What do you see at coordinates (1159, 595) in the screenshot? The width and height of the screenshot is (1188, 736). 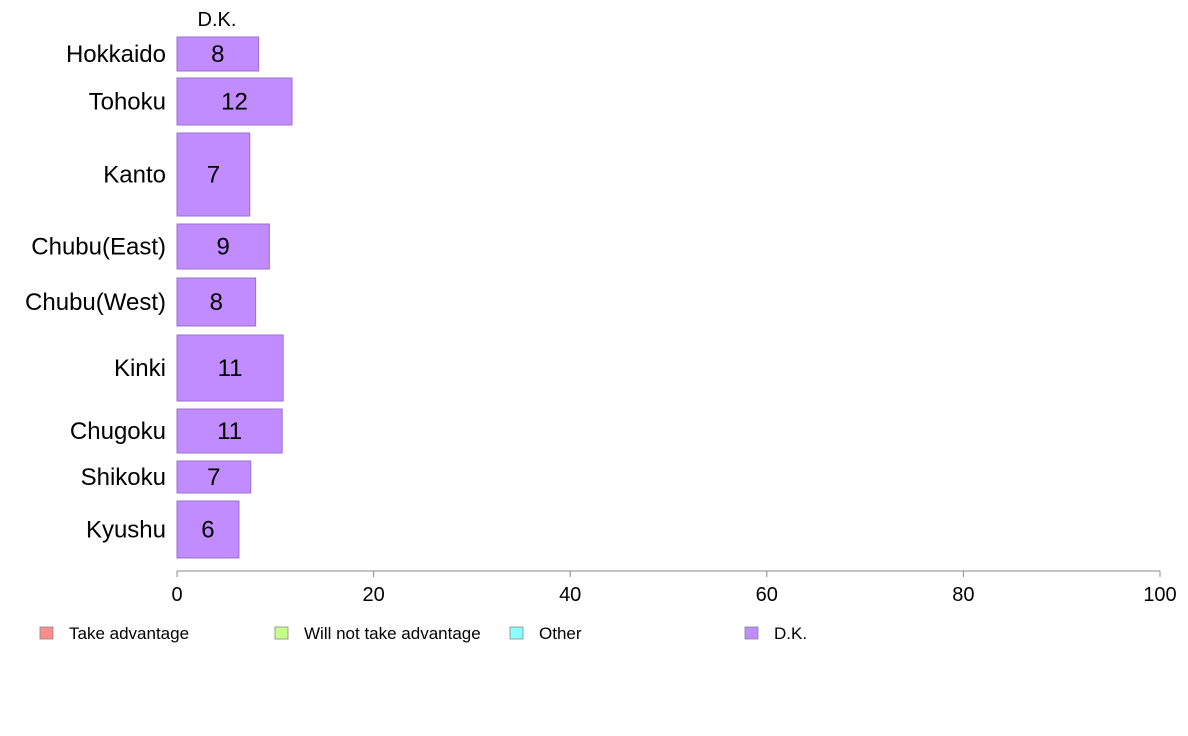 I see `x-tick-label: 100` at bounding box center [1159, 595].